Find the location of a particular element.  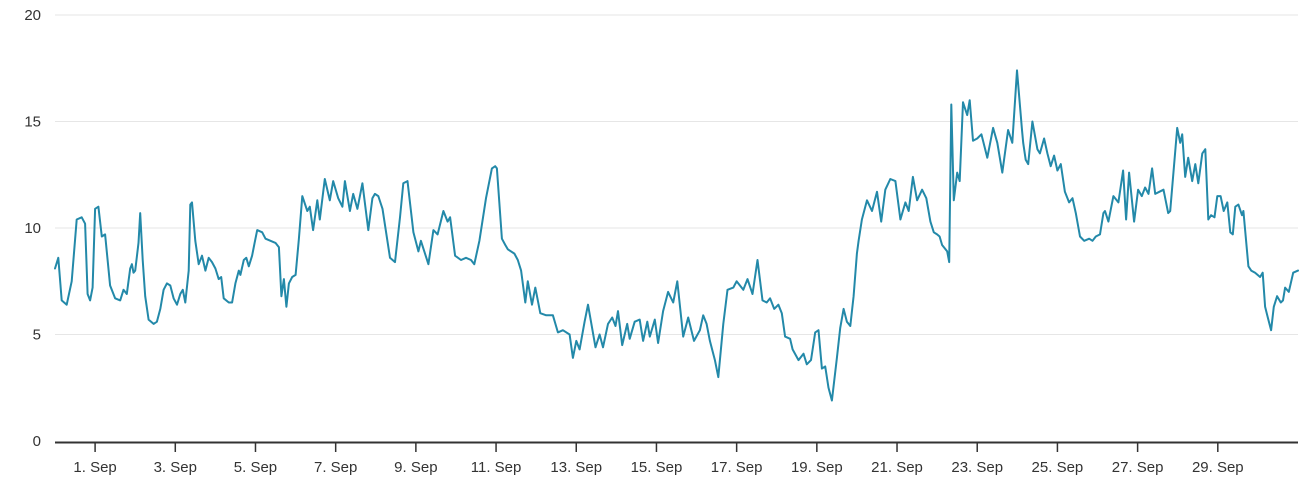

x-axis-label: 15. Sep is located at coordinates (657, 467).